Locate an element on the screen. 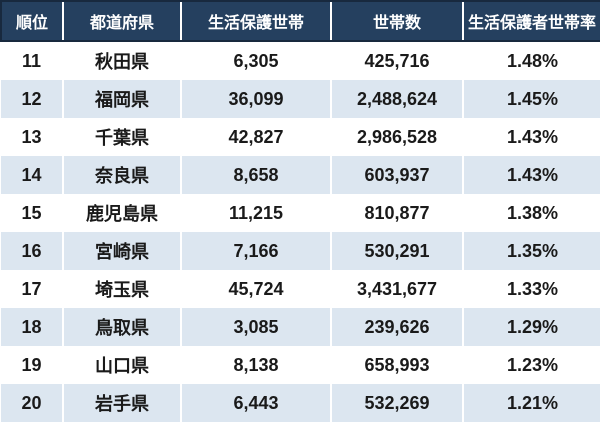 The width and height of the screenshot is (600, 422). welfare-households-cell: 6,443 is located at coordinates (255, 403).